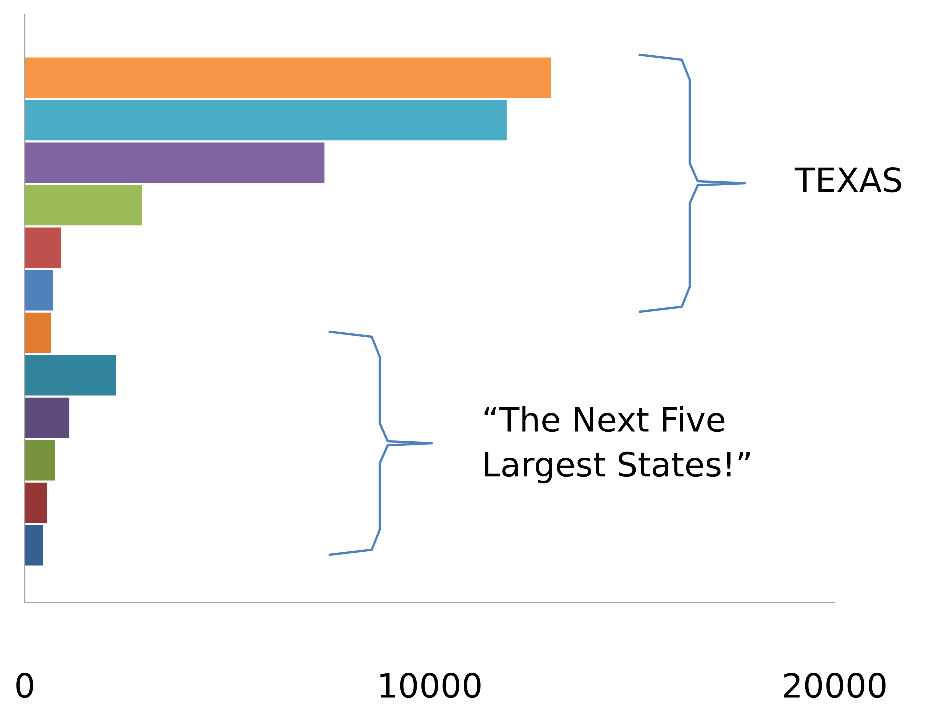 The image size is (947, 711). Describe the element at coordinates (617, 445) in the screenshot. I see `annotation: “The Next Five Largest States!”` at that location.